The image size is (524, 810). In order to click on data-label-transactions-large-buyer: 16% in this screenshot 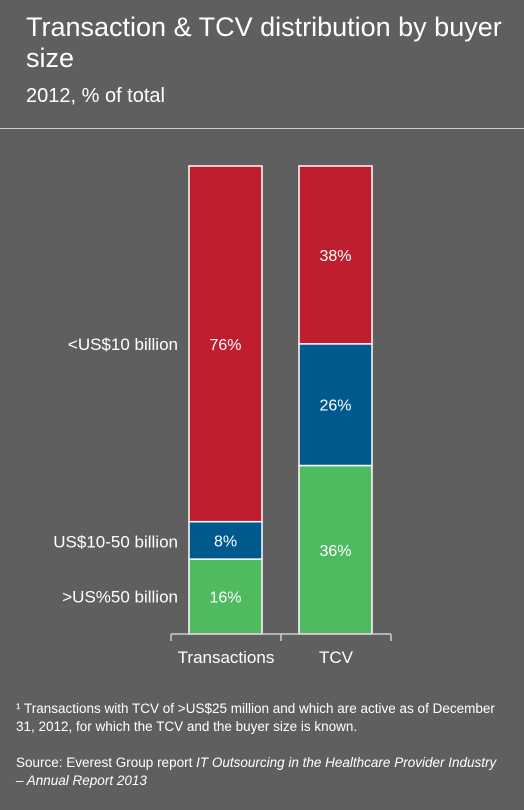, I will do `click(225, 598)`.